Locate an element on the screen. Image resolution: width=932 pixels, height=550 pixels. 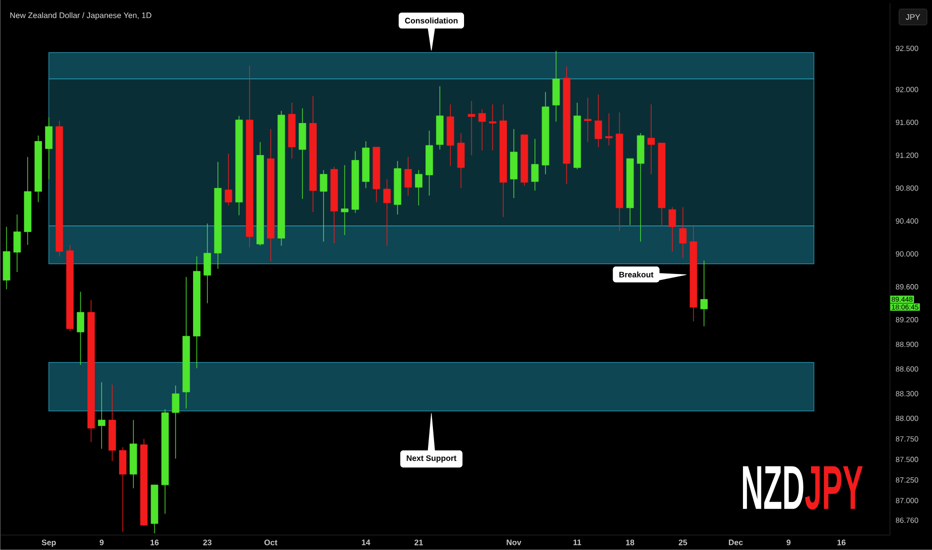
x-tick-label: Sep is located at coordinates (49, 543).